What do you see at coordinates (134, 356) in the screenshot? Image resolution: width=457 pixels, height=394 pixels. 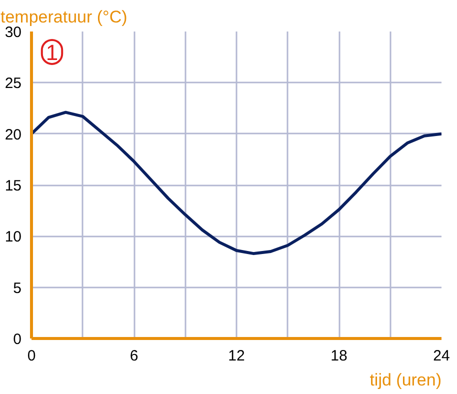 I see `x-tick-label: 6` at bounding box center [134, 356].